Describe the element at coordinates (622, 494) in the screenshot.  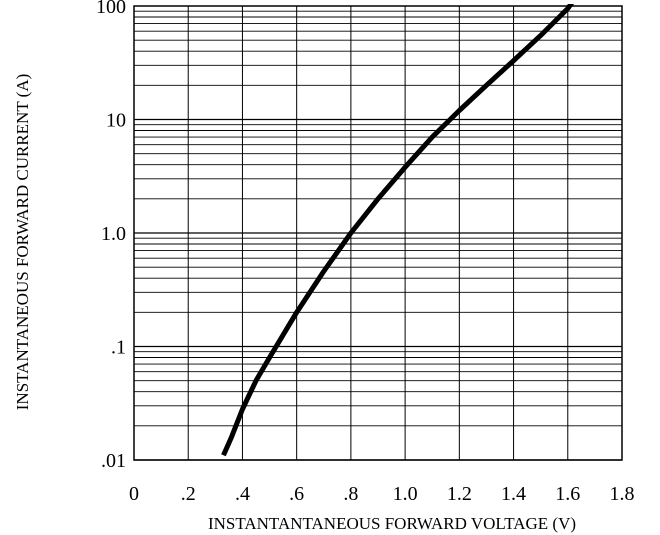
I see `x-tick-label: 1.8` at that location.